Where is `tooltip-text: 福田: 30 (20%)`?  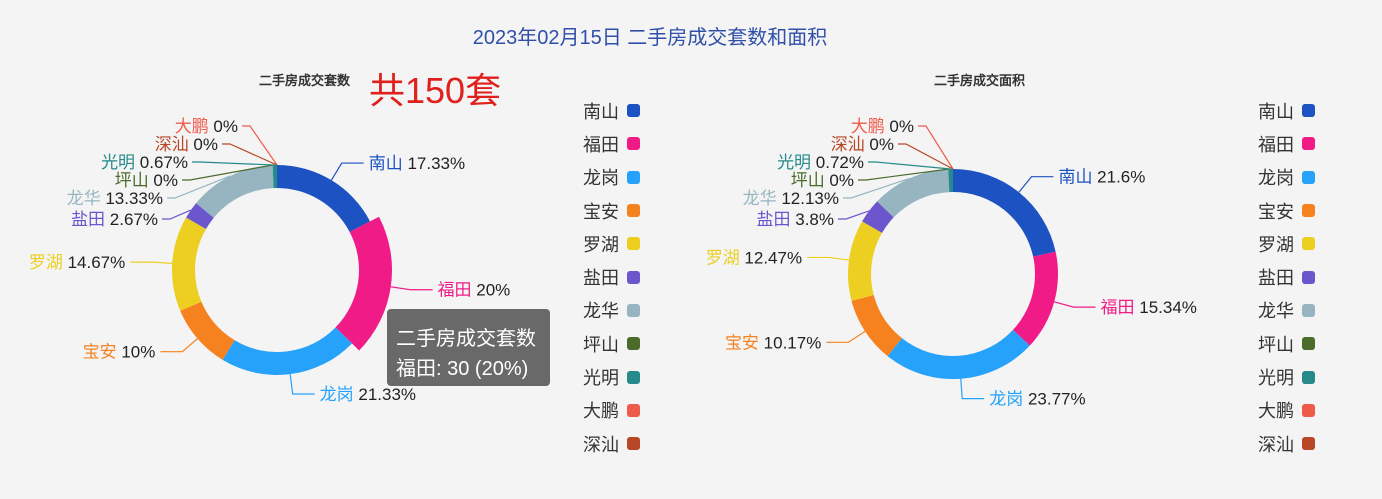
tooltip-text: 福田: 30 (20%) is located at coordinates (462, 369).